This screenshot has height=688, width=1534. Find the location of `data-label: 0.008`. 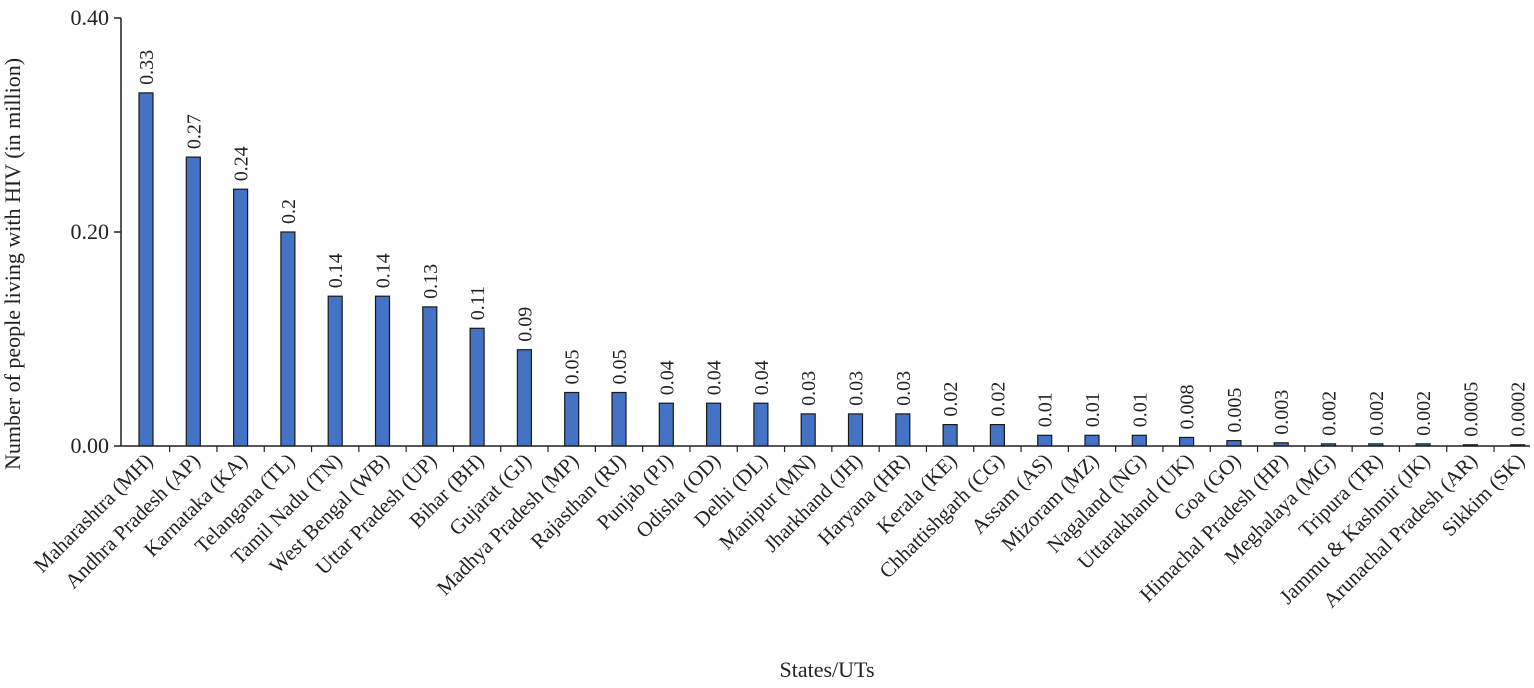

data-label: 0.008 is located at coordinates (1188, 406).